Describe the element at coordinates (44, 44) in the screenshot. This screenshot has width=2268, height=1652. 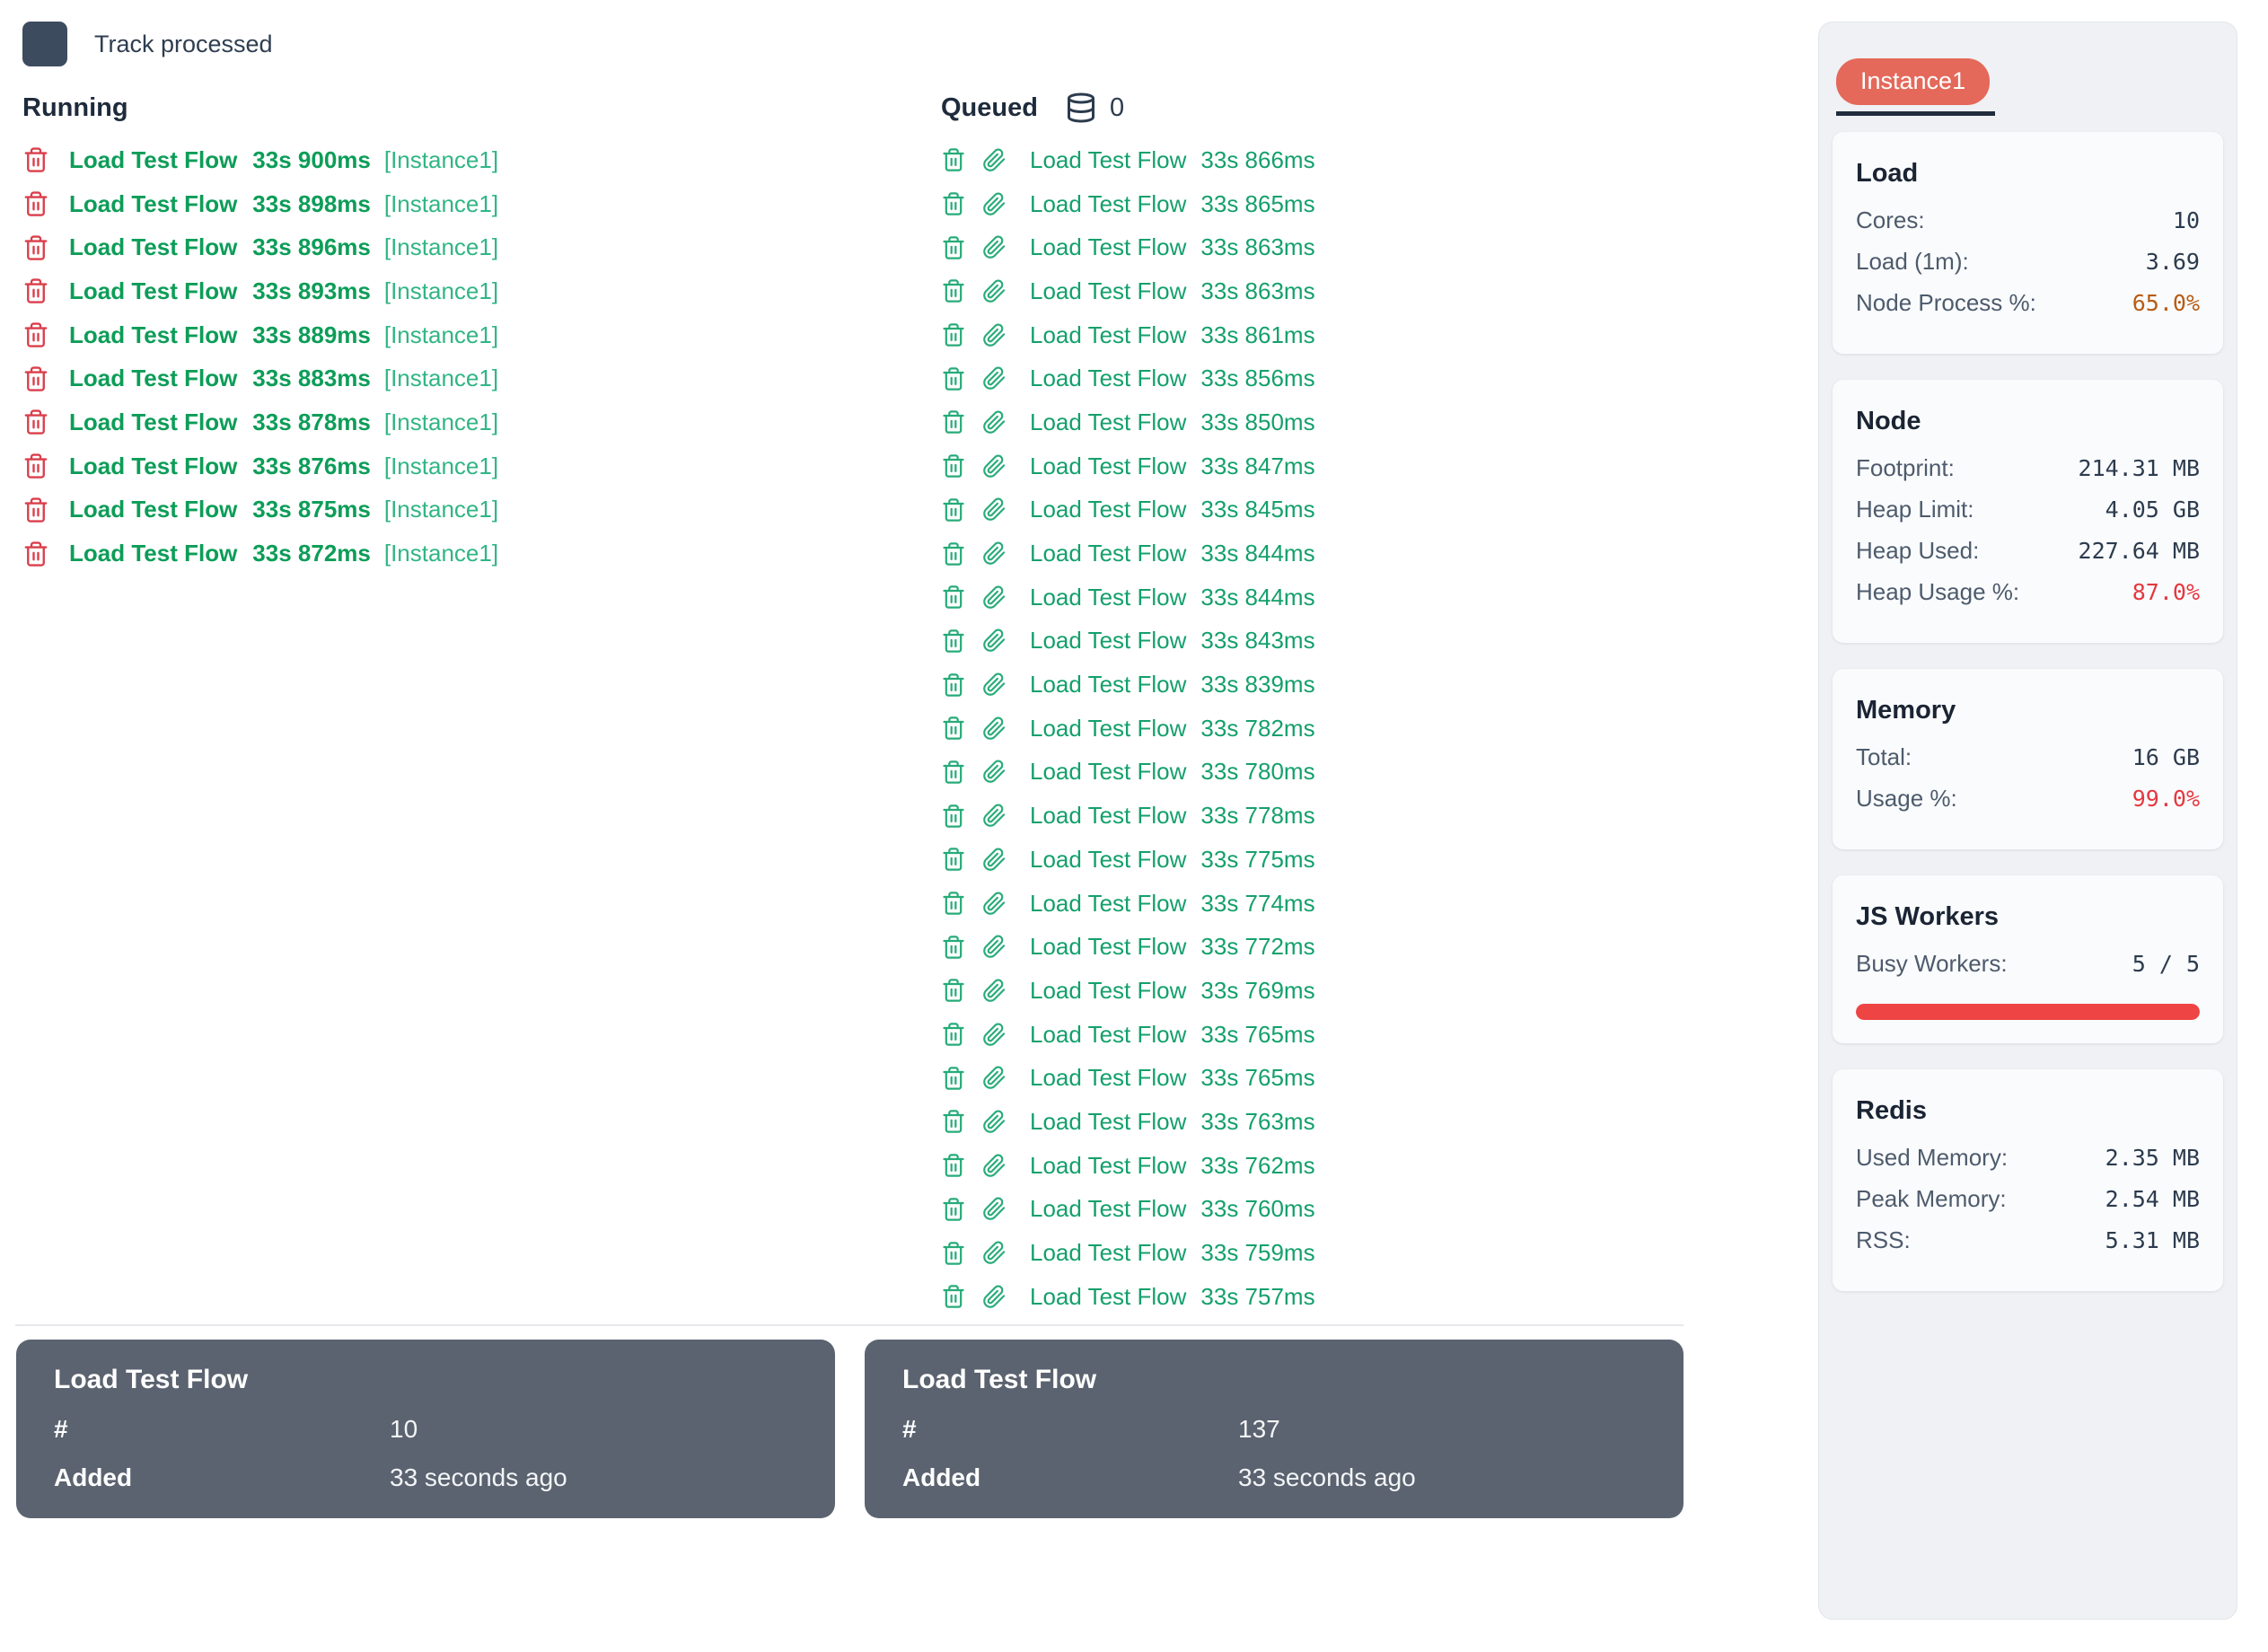
I see `track-processed-checkbox` at that location.